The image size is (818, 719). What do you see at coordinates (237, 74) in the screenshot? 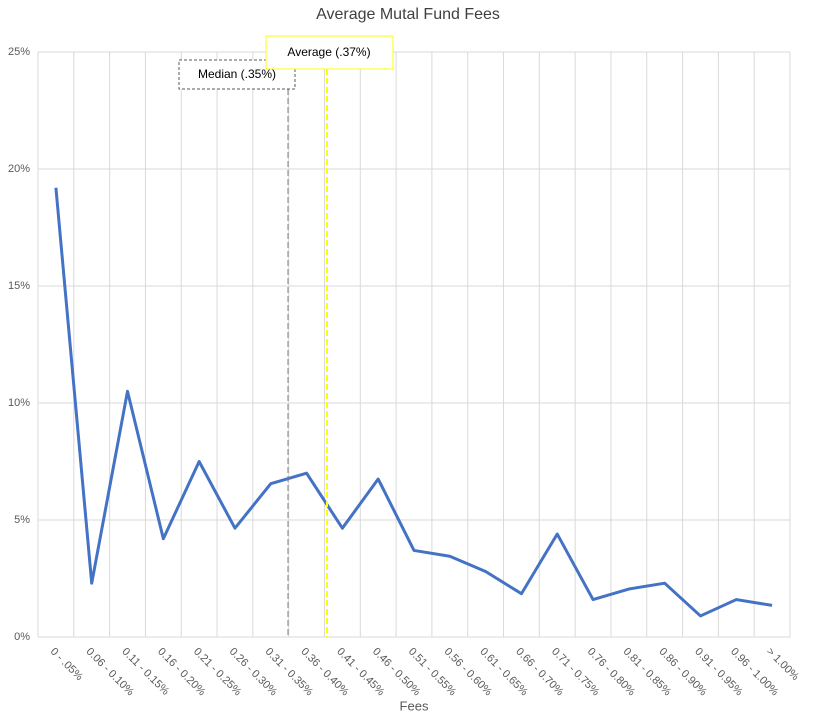
I see `median-label: Median (.35%)` at bounding box center [237, 74].